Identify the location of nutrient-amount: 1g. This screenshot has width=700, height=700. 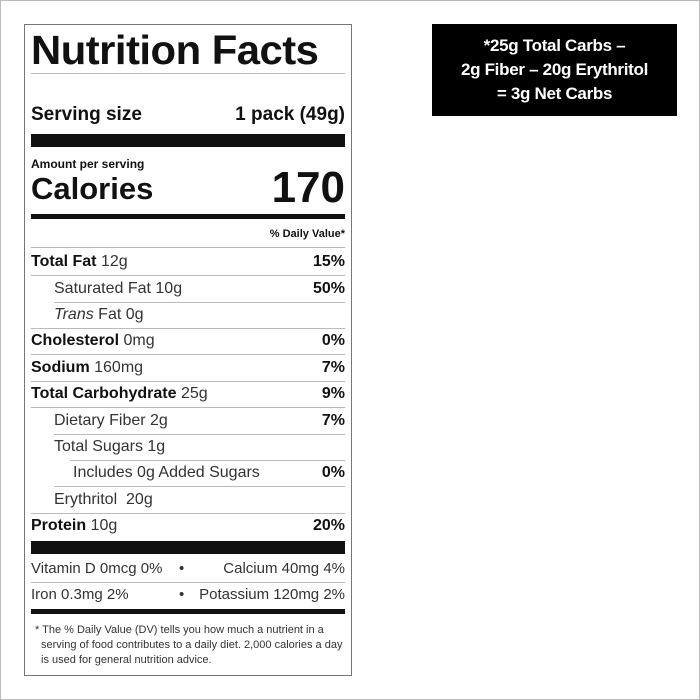
(156, 446).